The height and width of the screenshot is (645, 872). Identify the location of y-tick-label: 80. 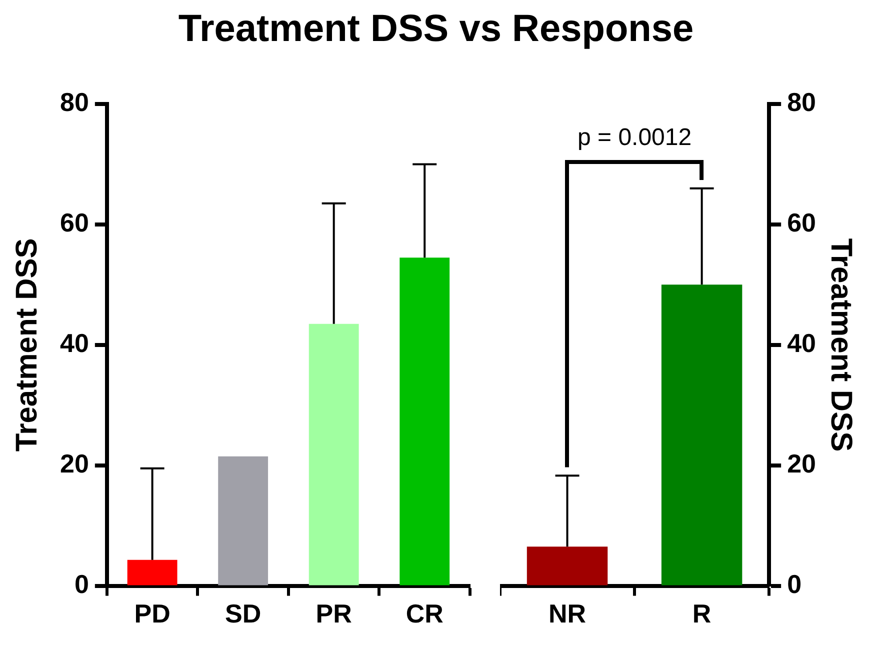
(74, 102).